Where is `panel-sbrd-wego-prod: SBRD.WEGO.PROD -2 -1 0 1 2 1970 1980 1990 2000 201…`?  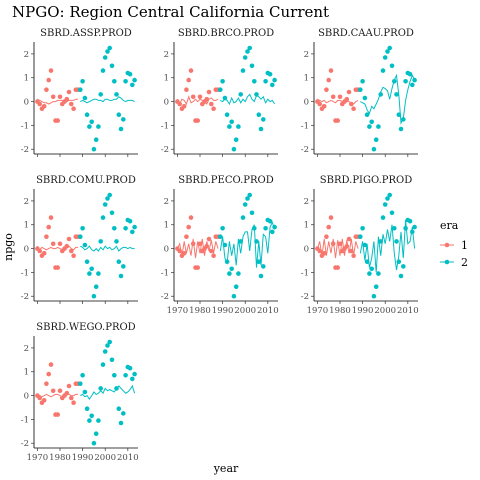 panel-sbrd-wego-prod: SBRD.WEGO.PROD -2 -1 0 1 2 1970 1980 1990 2000 201… is located at coordinates (80, 392).